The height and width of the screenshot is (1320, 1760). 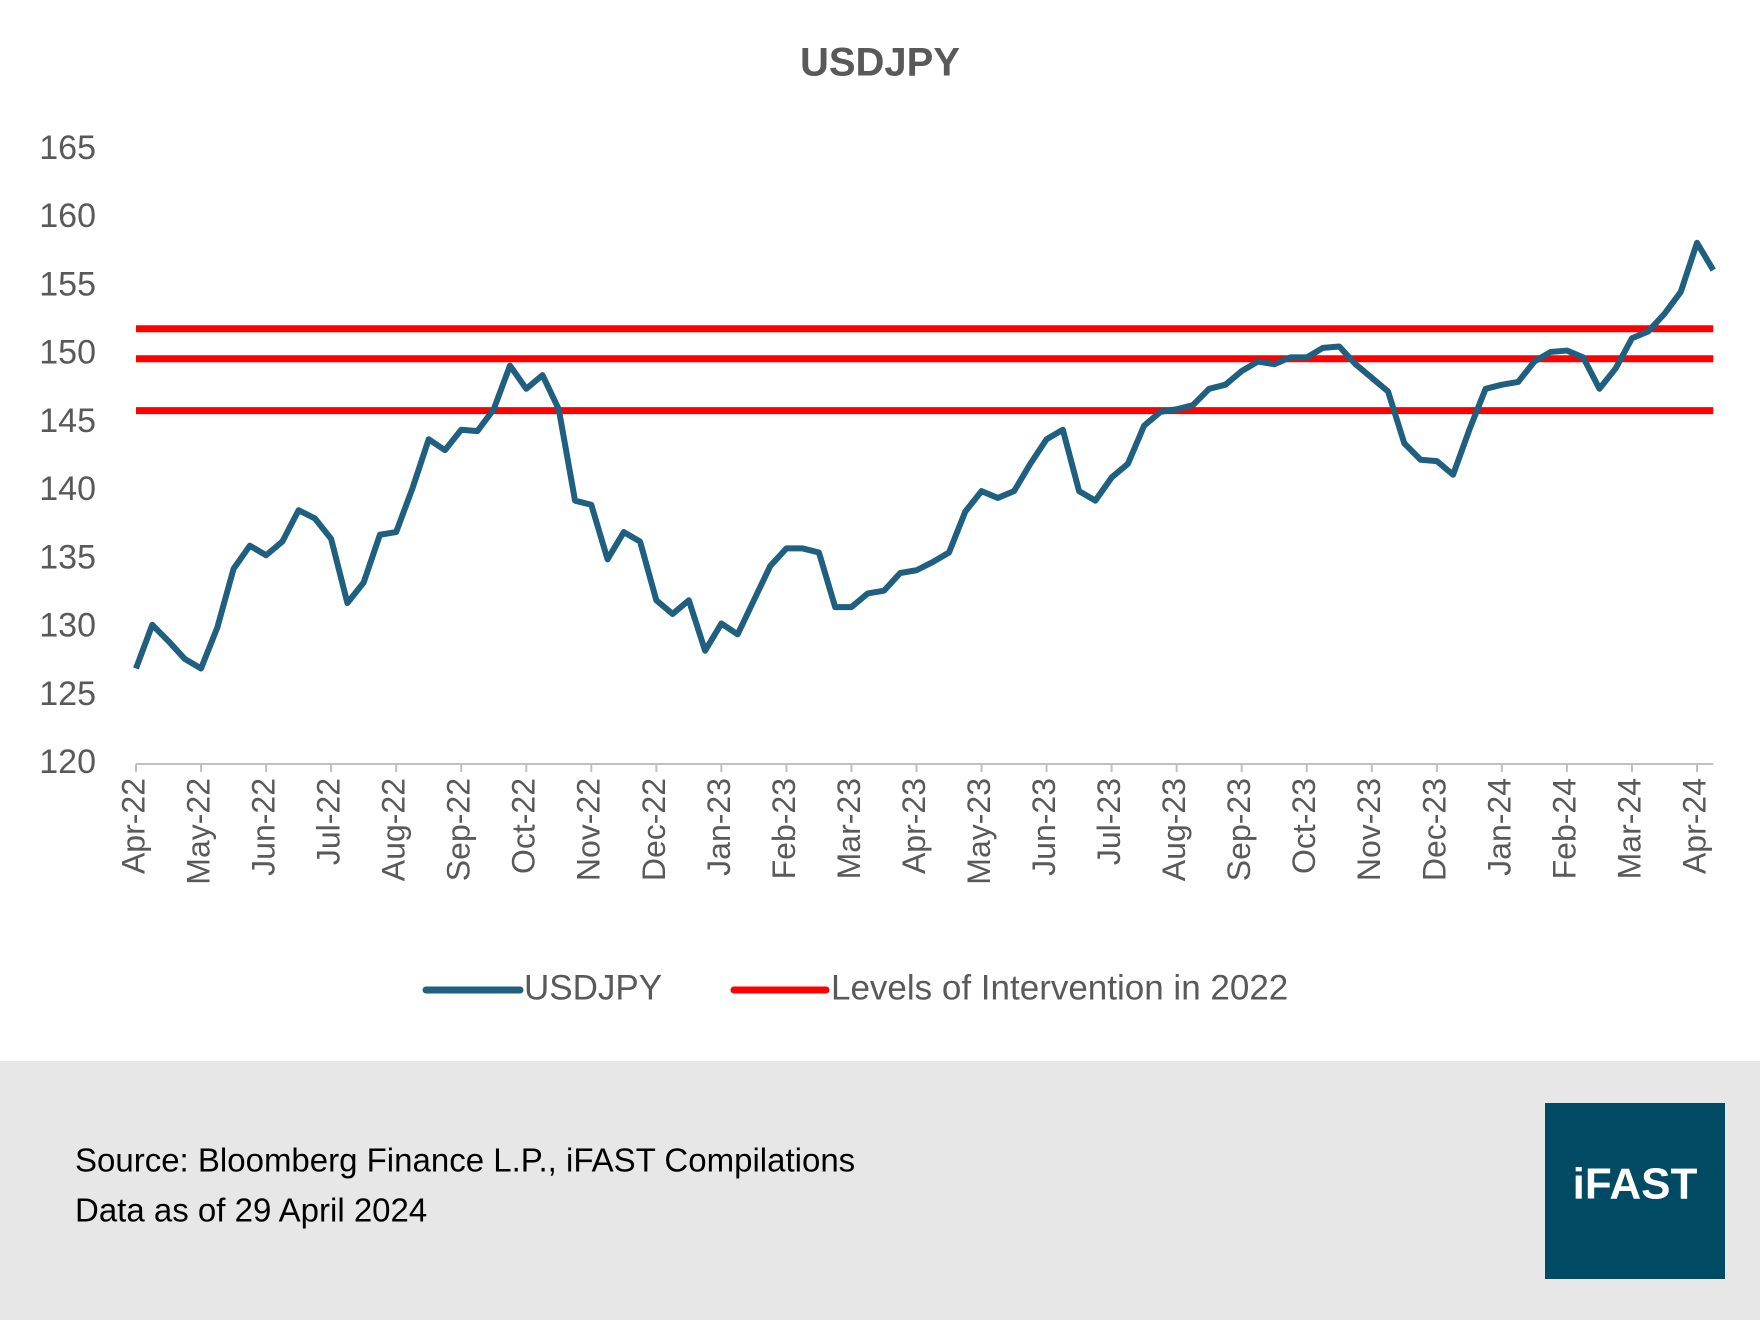 I want to click on y-tick-label: 165, so click(x=67, y=148).